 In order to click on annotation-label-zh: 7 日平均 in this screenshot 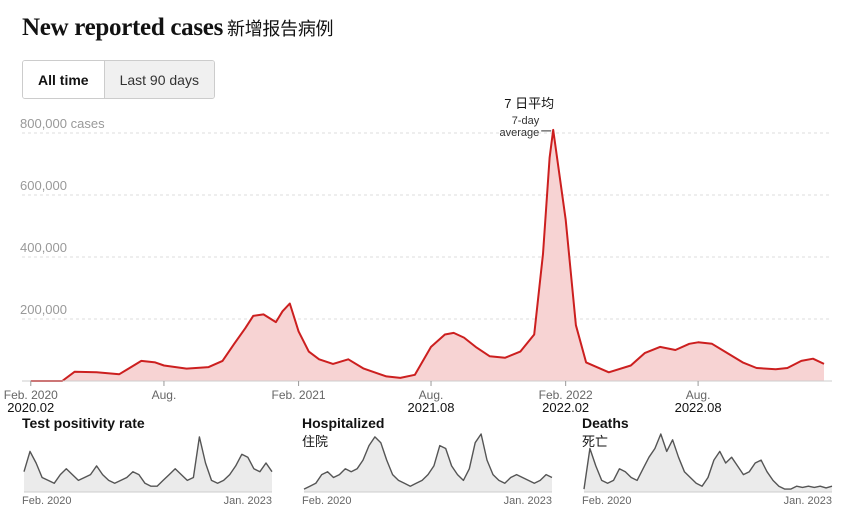, I will do `click(529, 103)`.